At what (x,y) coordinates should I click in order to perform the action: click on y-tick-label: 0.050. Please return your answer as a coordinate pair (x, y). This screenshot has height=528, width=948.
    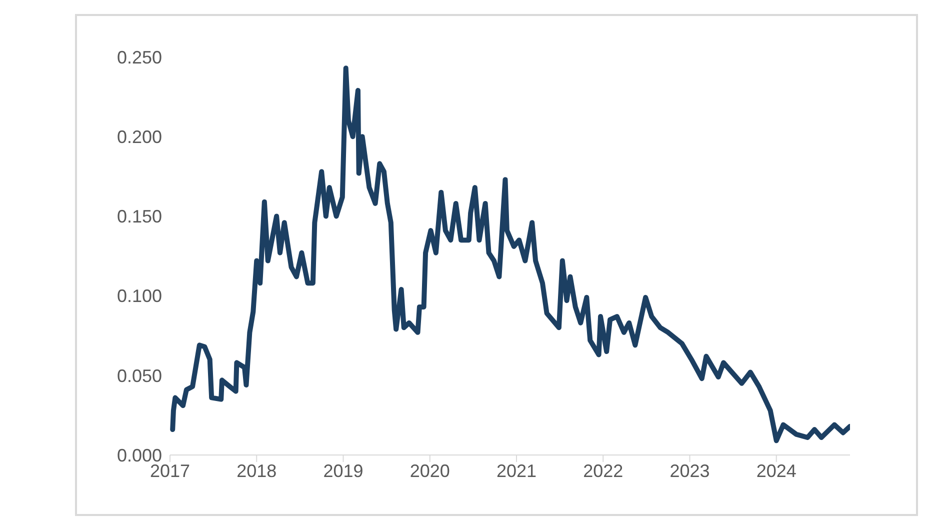
    Looking at the image, I should click on (139, 376).